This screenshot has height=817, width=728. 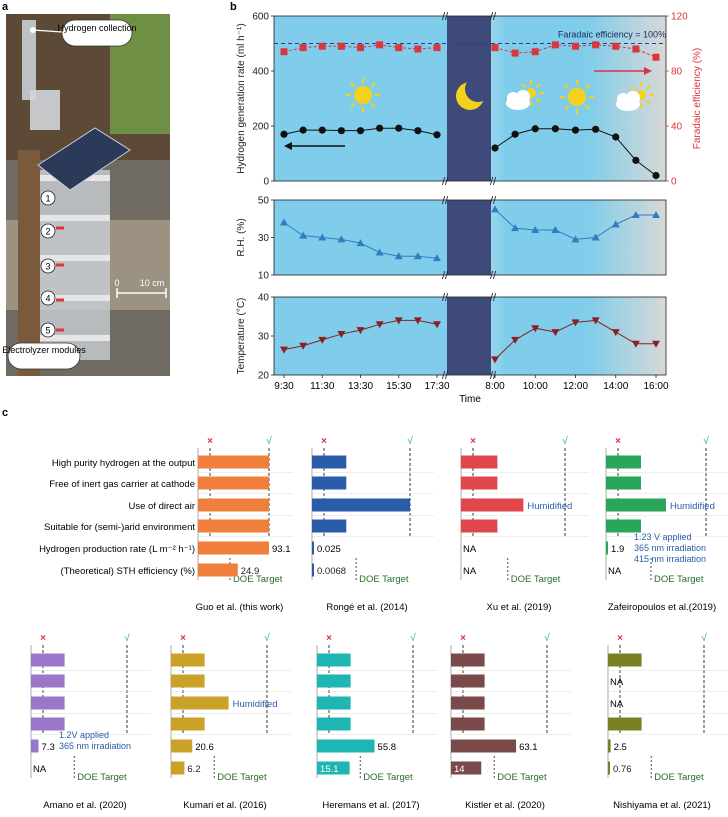 I want to click on study-name: Zafeiropoulos et al.(2019), so click(x=662, y=607).